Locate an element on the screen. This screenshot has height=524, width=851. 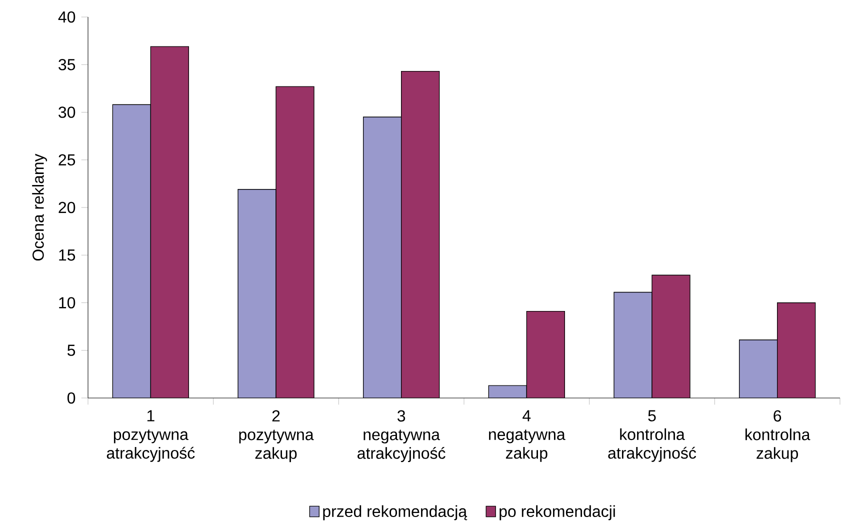
legend-label: po rekomendacji is located at coordinates (557, 512).